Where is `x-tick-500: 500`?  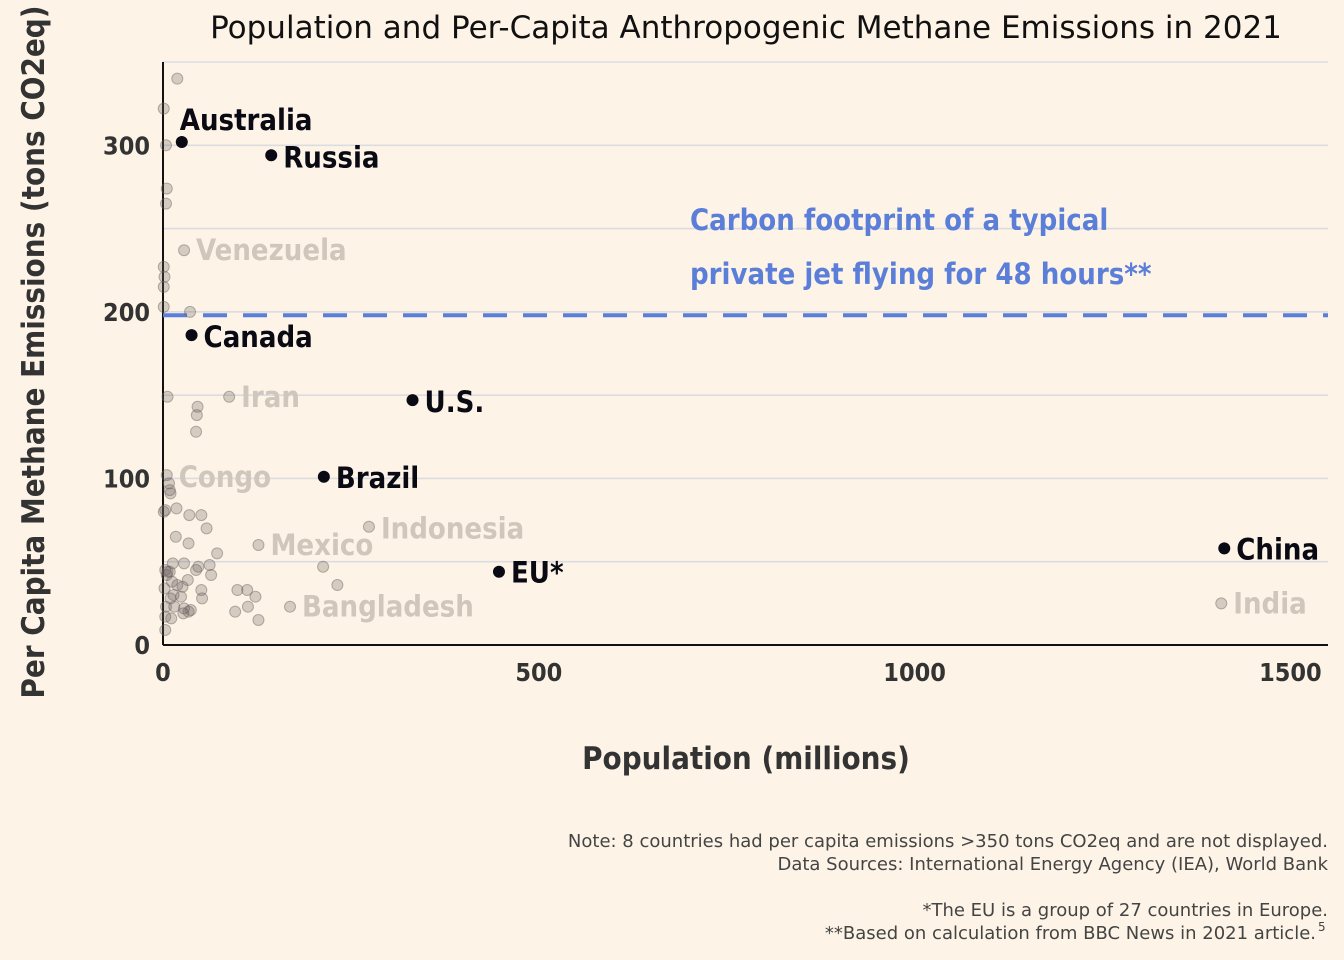 x-tick-500: 500 is located at coordinates (538, 672).